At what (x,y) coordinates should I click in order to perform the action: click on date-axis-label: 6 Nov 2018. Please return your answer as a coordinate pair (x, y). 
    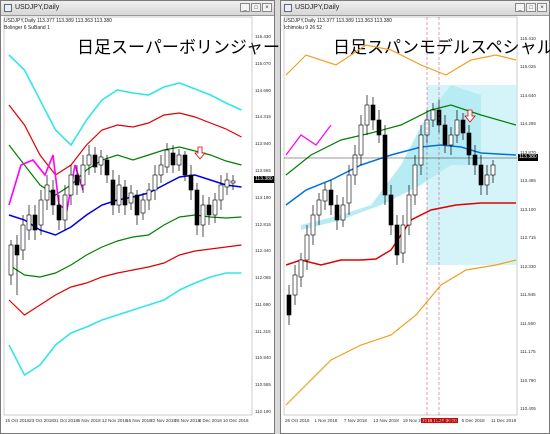
    Looking at the image, I should click on (89, 420).